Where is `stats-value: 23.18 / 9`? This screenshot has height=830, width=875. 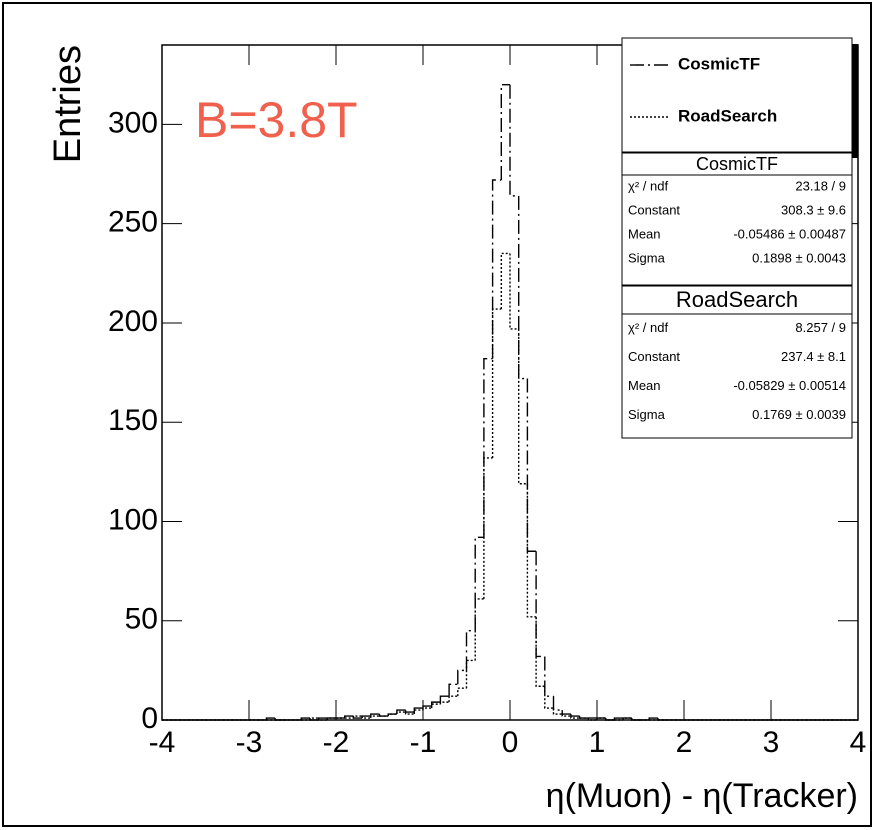
stats-value: 23.18 / 9 is located at coordinates (820, 185).